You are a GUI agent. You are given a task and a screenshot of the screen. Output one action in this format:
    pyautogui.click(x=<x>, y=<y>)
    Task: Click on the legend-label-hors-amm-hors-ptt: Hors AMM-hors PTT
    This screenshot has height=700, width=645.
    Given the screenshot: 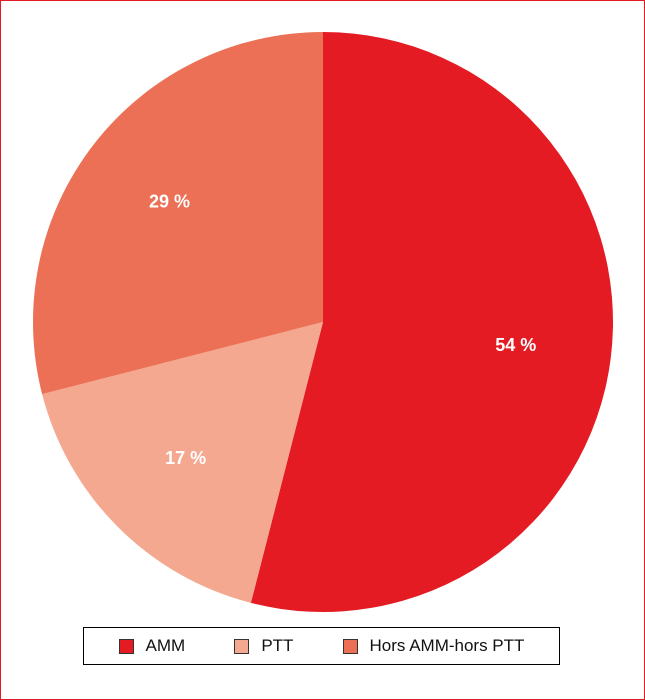 What is the action you would take?
    pyautogui.click(x=447, y=645)
    